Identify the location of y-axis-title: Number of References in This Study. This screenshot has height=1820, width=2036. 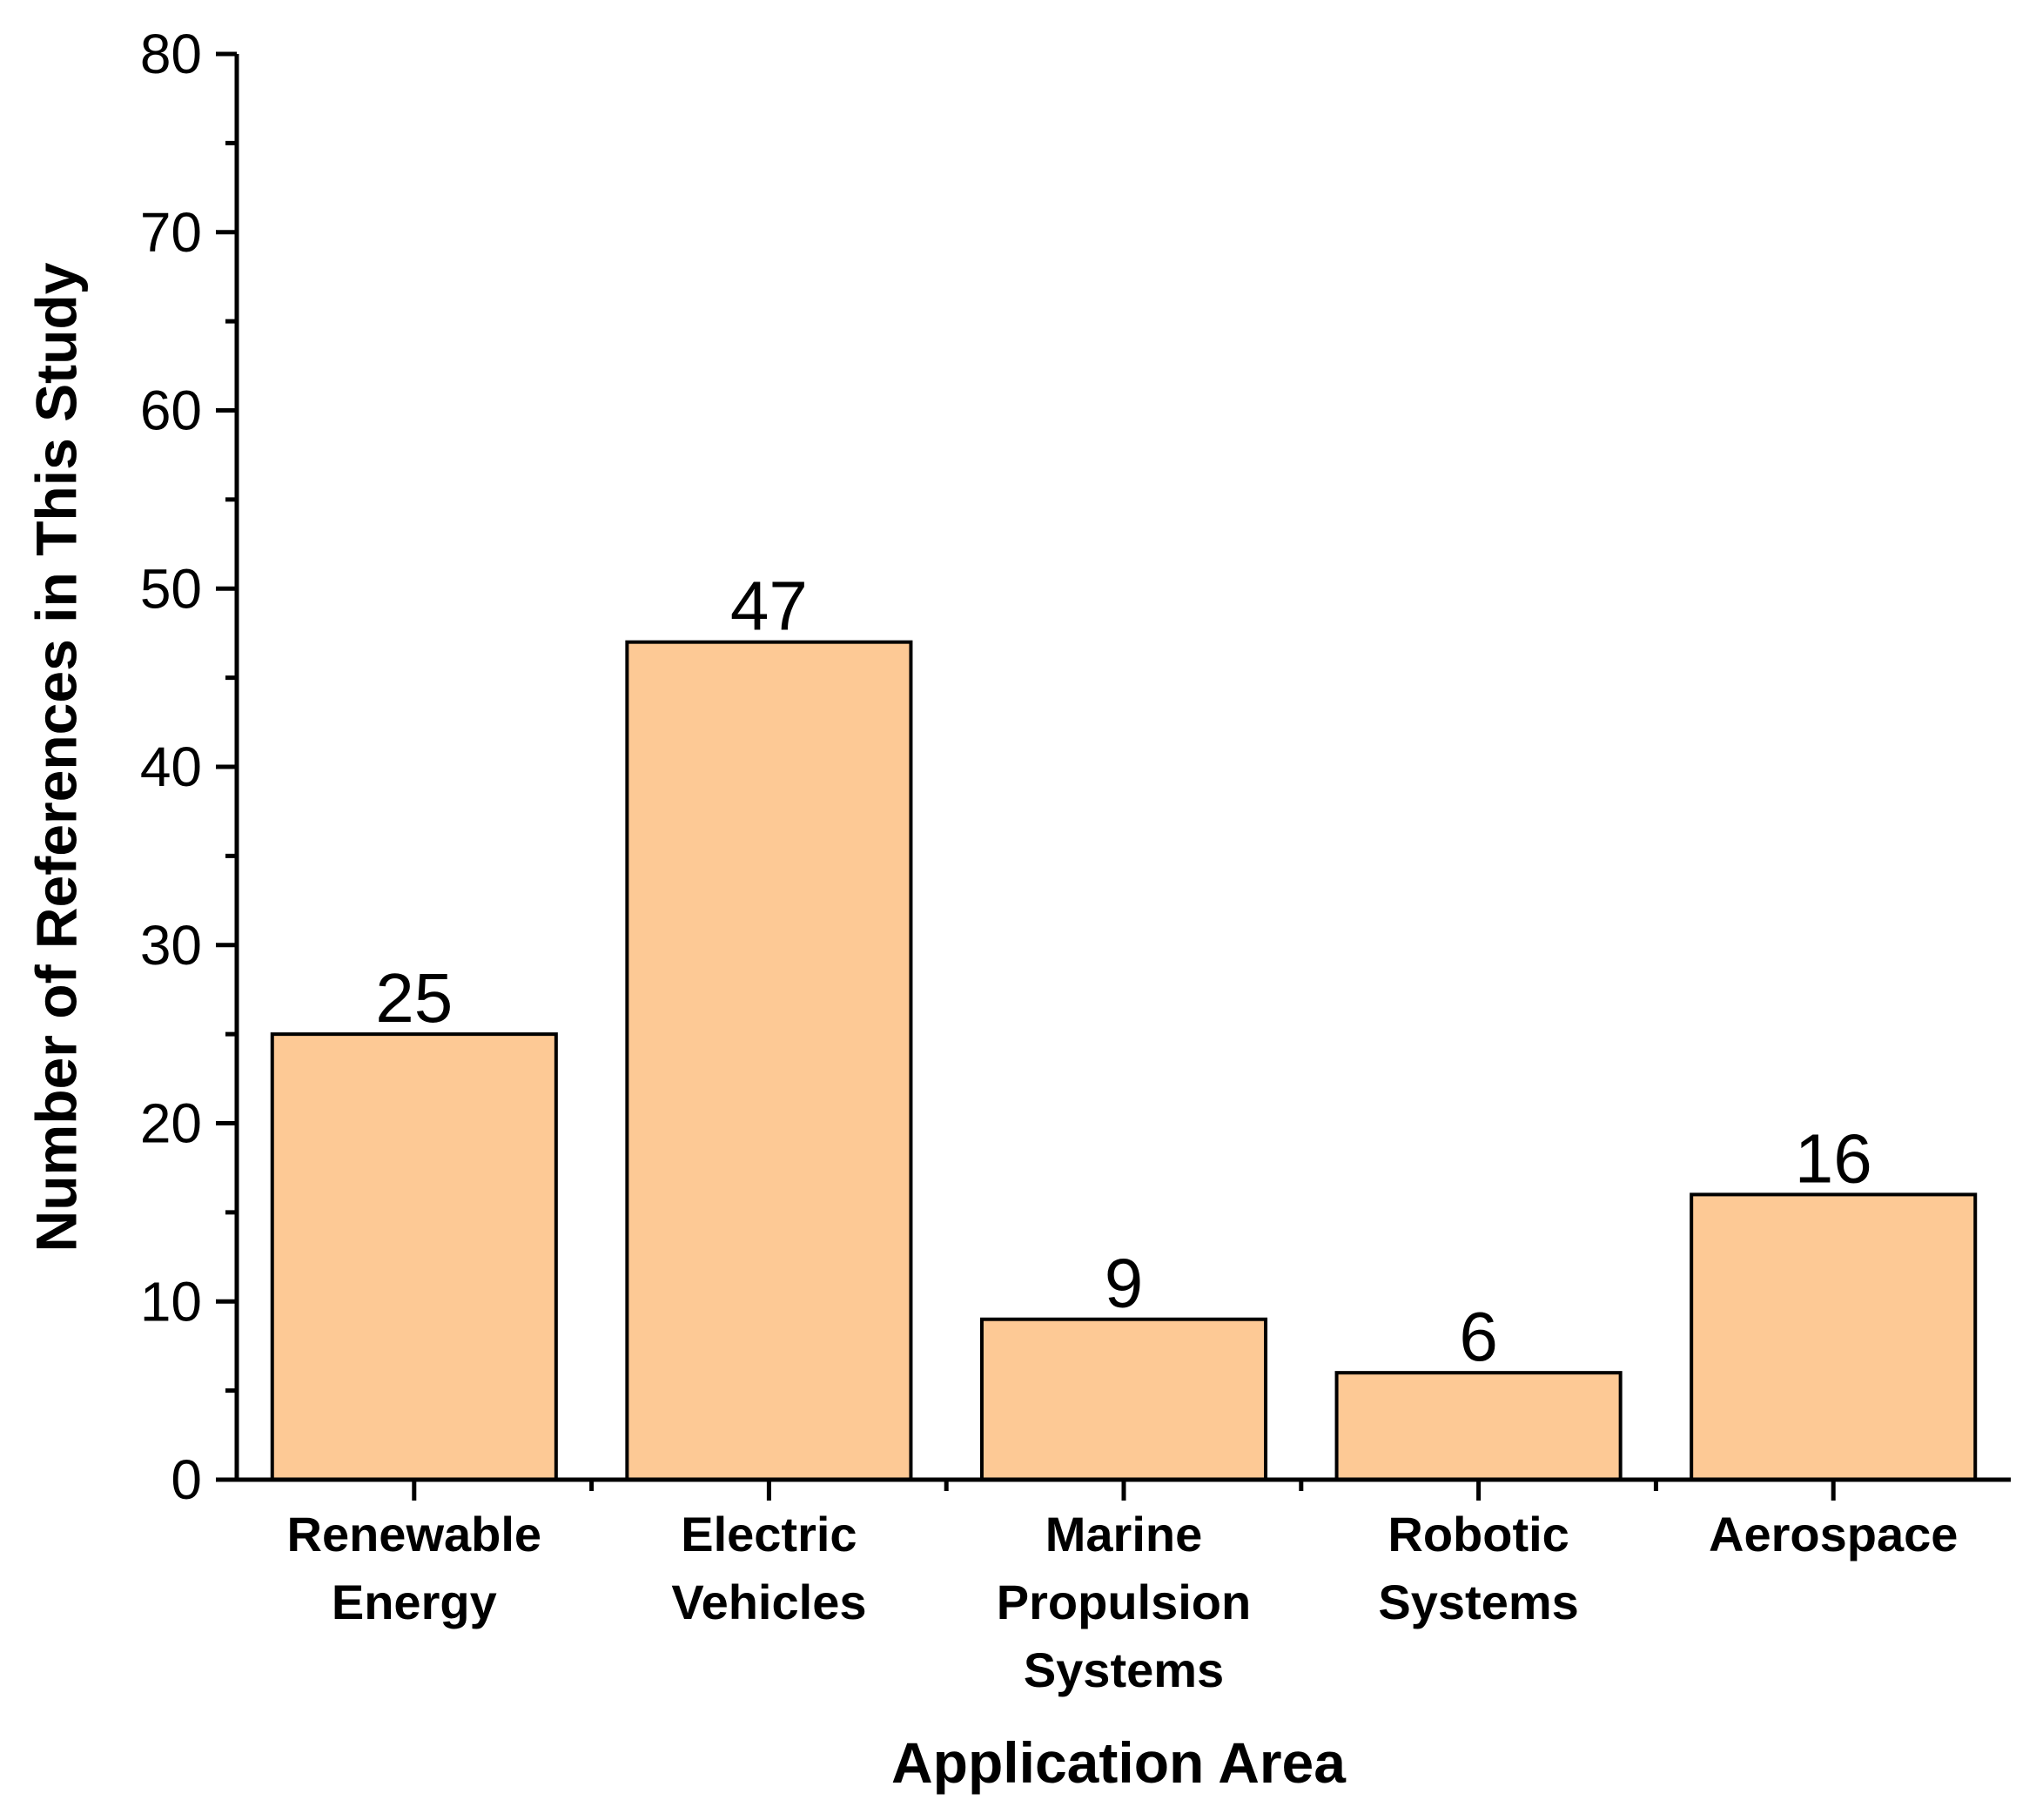
(56, 757).